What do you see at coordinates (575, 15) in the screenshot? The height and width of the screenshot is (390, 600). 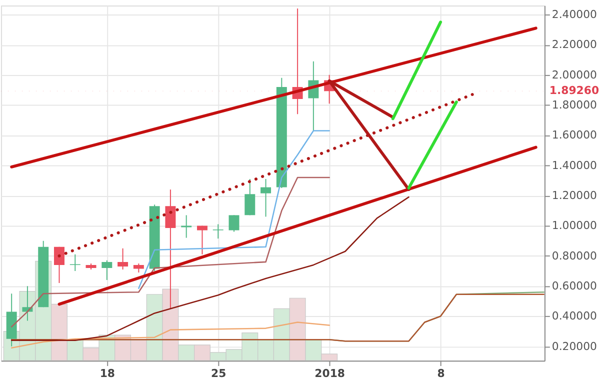 I see `y-tick-label: 2.40000` at bounding box center [575, 15].